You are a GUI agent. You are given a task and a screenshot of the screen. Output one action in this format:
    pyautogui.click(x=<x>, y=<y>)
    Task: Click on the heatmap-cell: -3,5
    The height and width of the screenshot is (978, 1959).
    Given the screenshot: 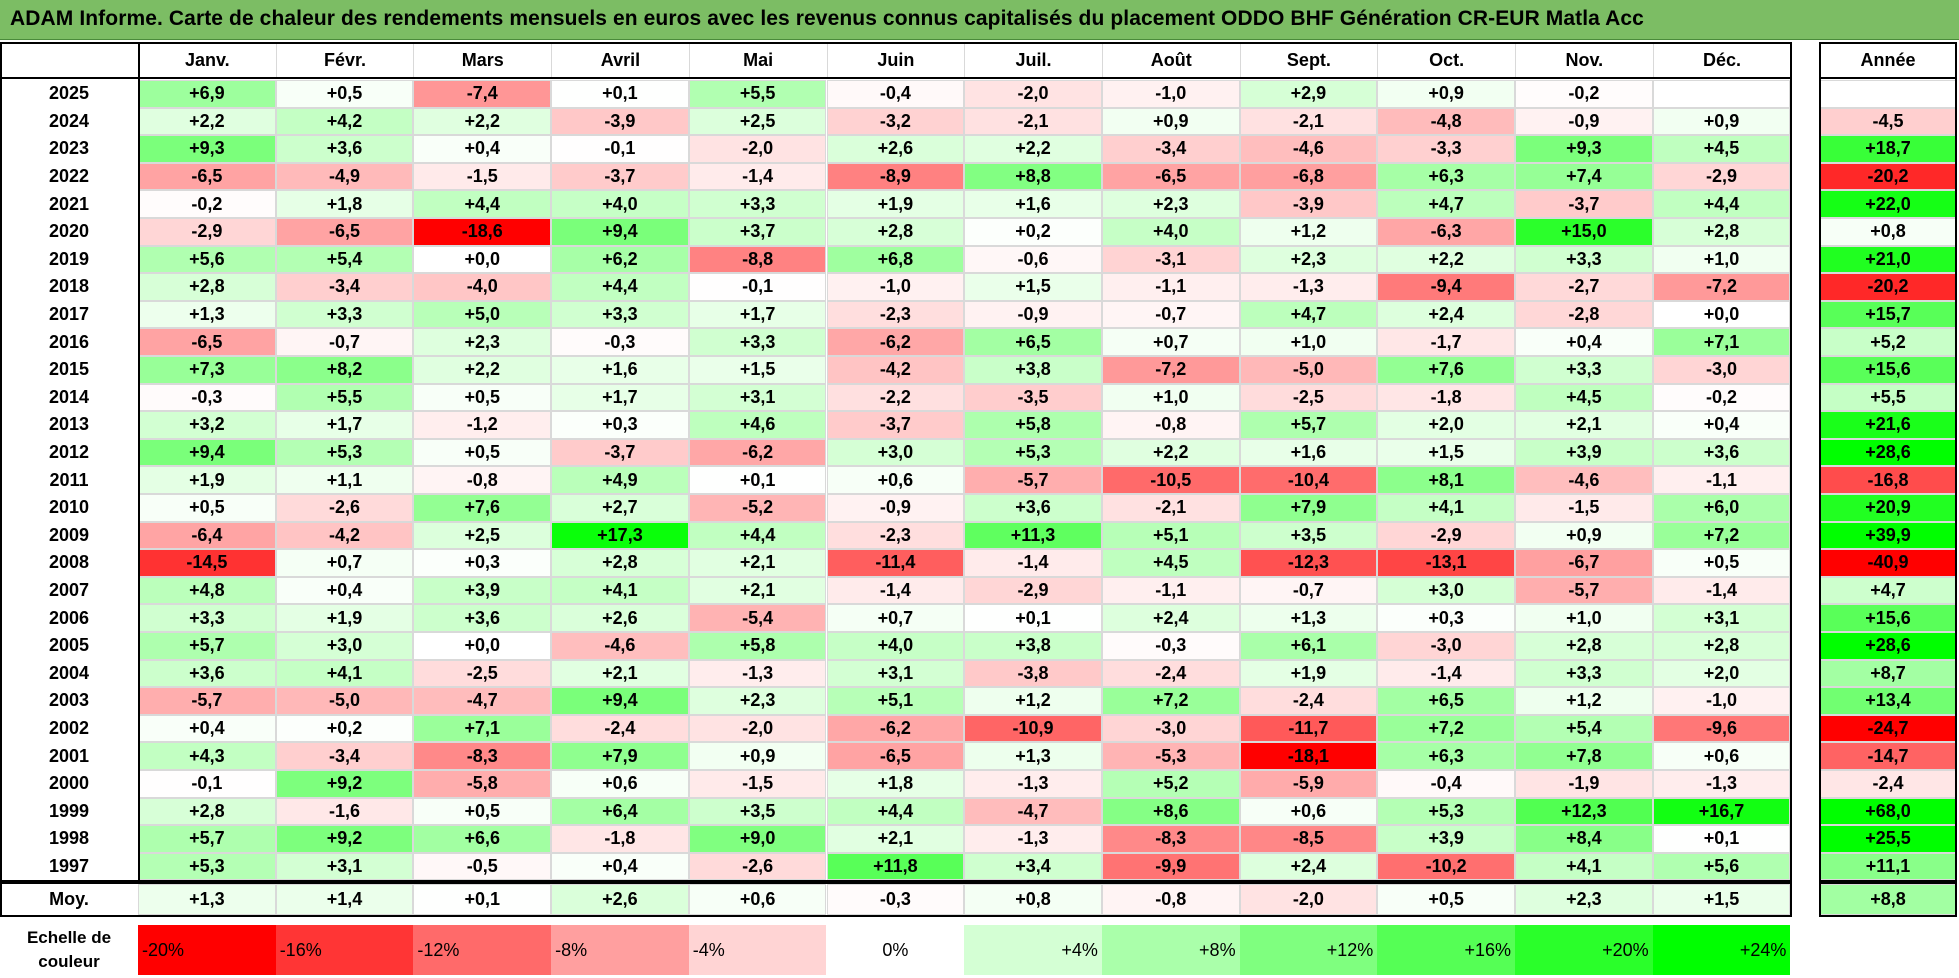 What is the action you would take?
    pyautogui.click(x=1033, y=397)
    